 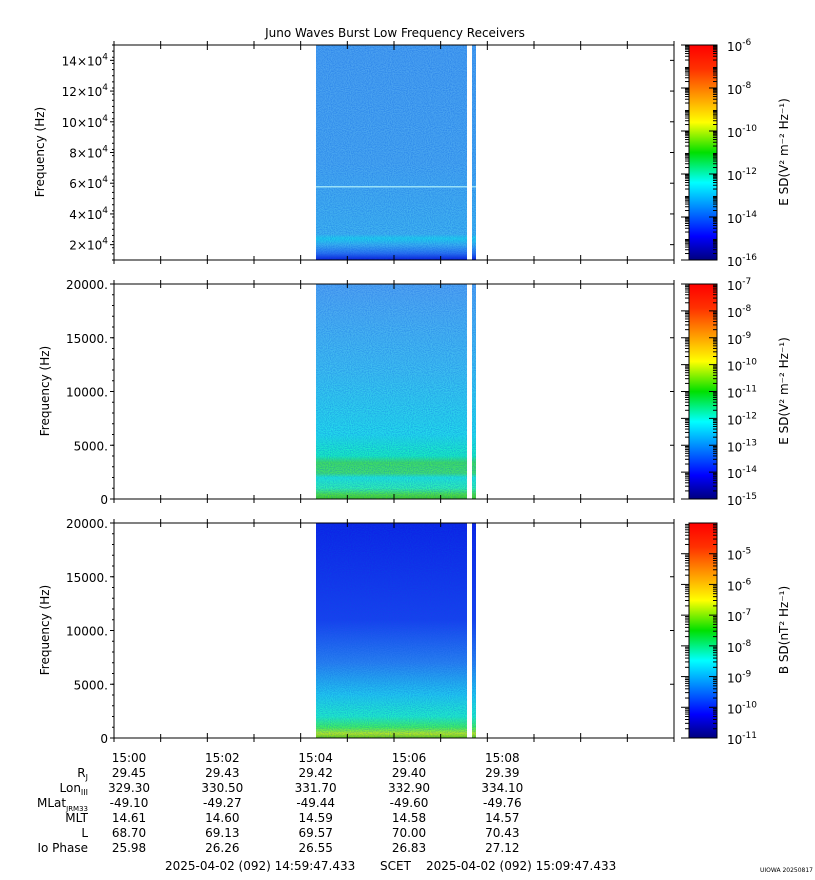 What do you see at coordinates (129, 758) in the screenshot?
I see `x-tick-label: 15:00` at bounding box center [129, 758].